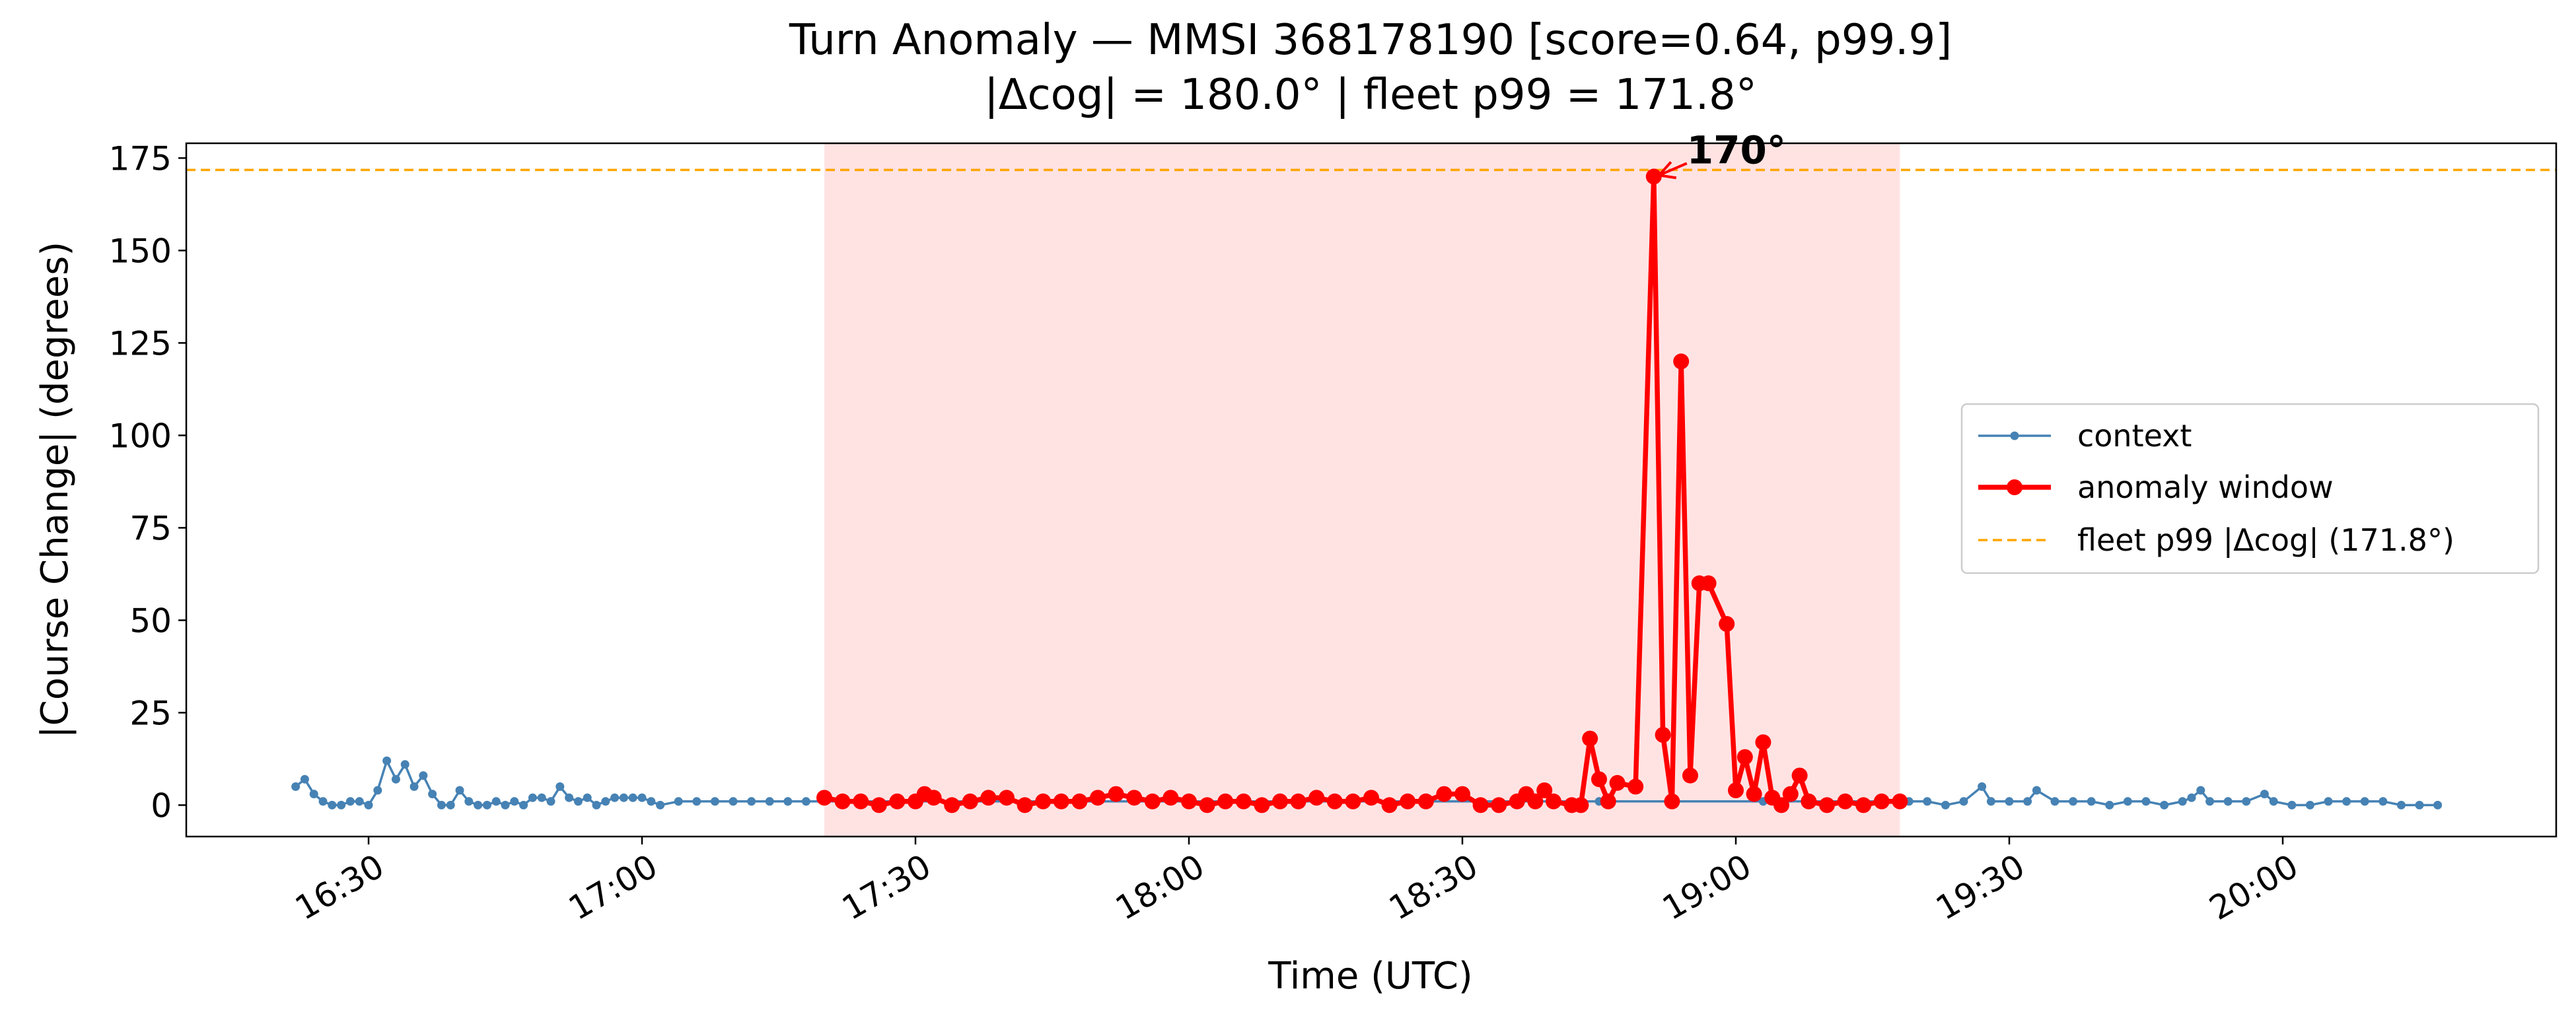  I want to click on y-axis-label: |Course Change| (degrees), so click(56, 490).